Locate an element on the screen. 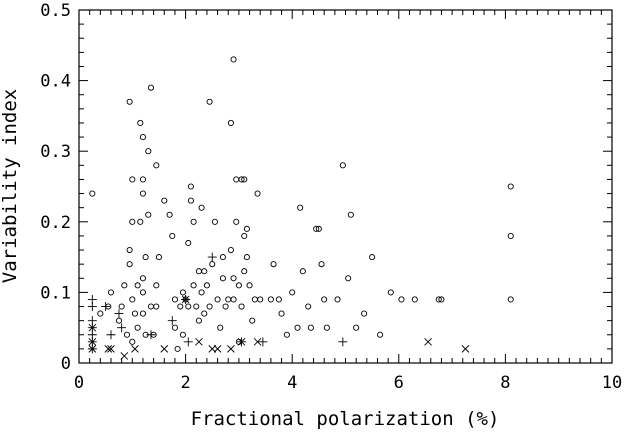 This screenshot has width=625, height=435. x-tick-label: 6 is located at coordinates (399, 383).